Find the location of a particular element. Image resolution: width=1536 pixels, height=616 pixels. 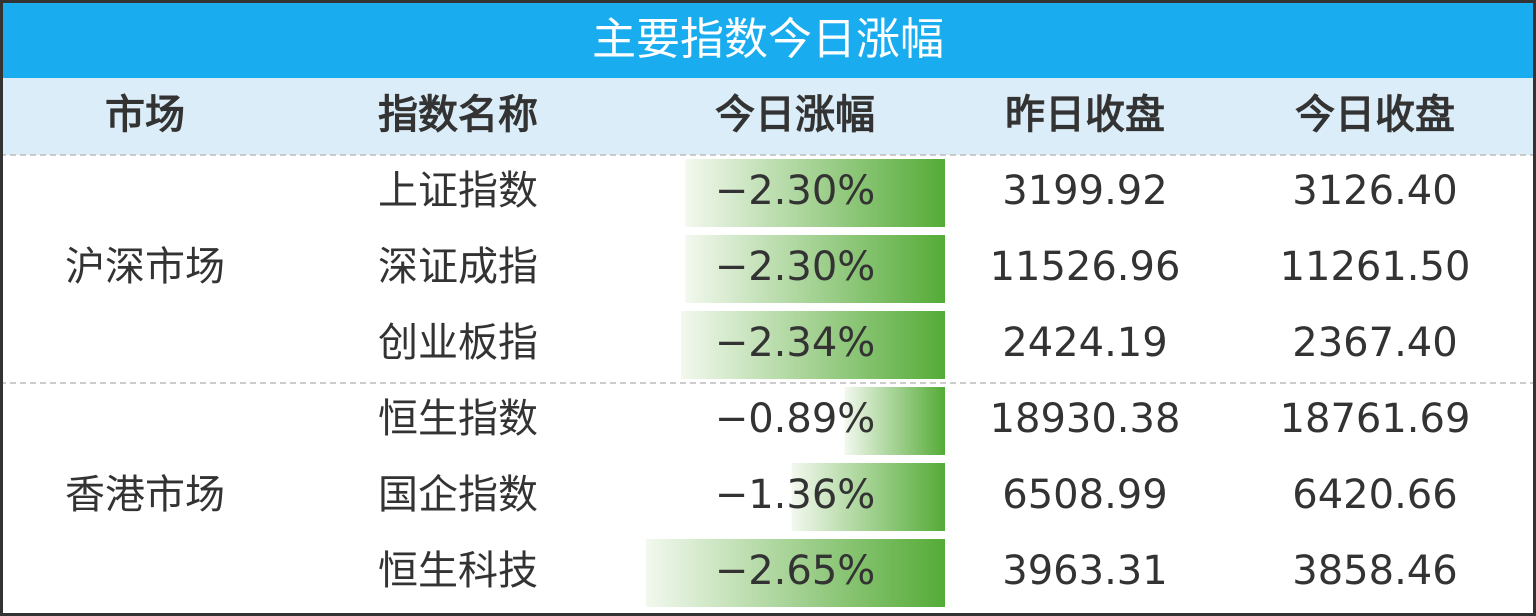

column-header: 指数名称 is located at coordinates (458, 115).